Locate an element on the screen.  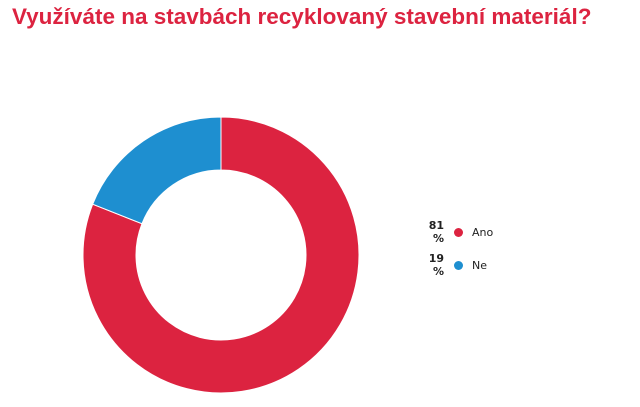
legend-dot-ne is located at coordinates (458, 265).